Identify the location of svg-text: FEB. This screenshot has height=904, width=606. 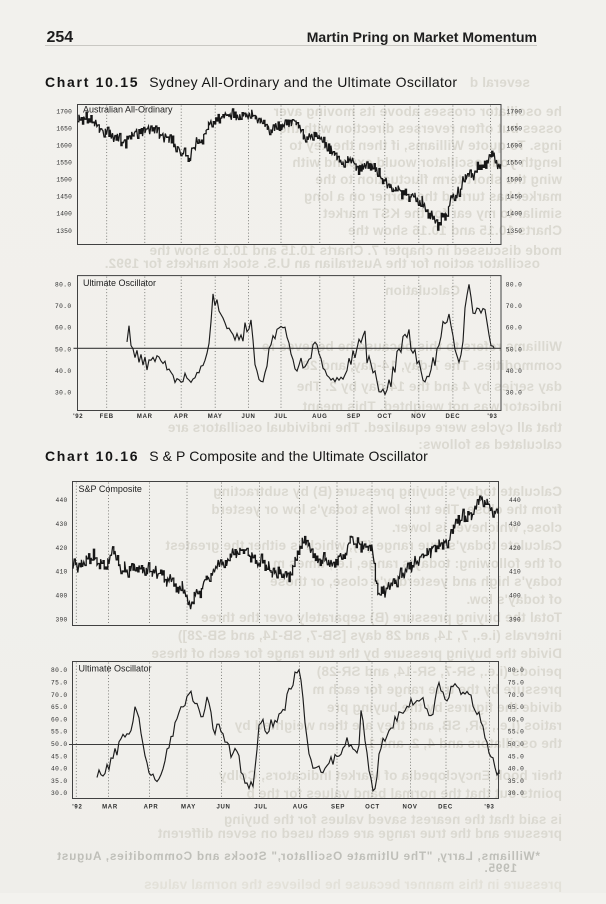
(107, 417).